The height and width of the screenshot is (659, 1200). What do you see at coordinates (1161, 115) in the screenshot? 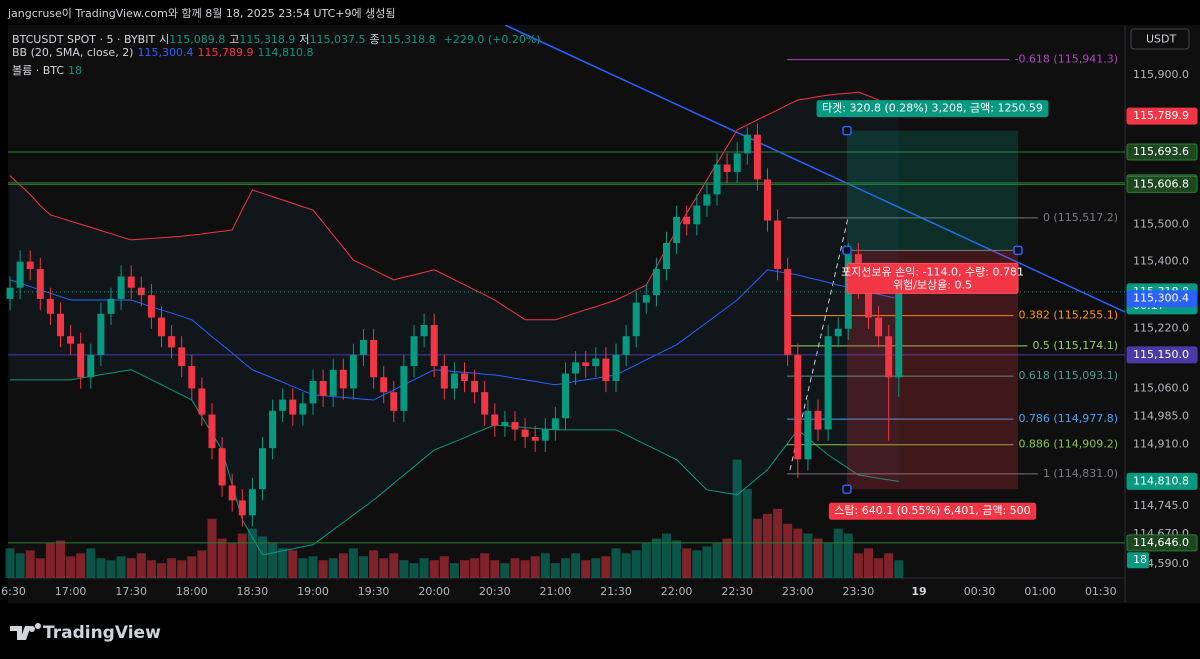
I see `price-badge-label: 115,789.9` at bounding box center [1161, 115].